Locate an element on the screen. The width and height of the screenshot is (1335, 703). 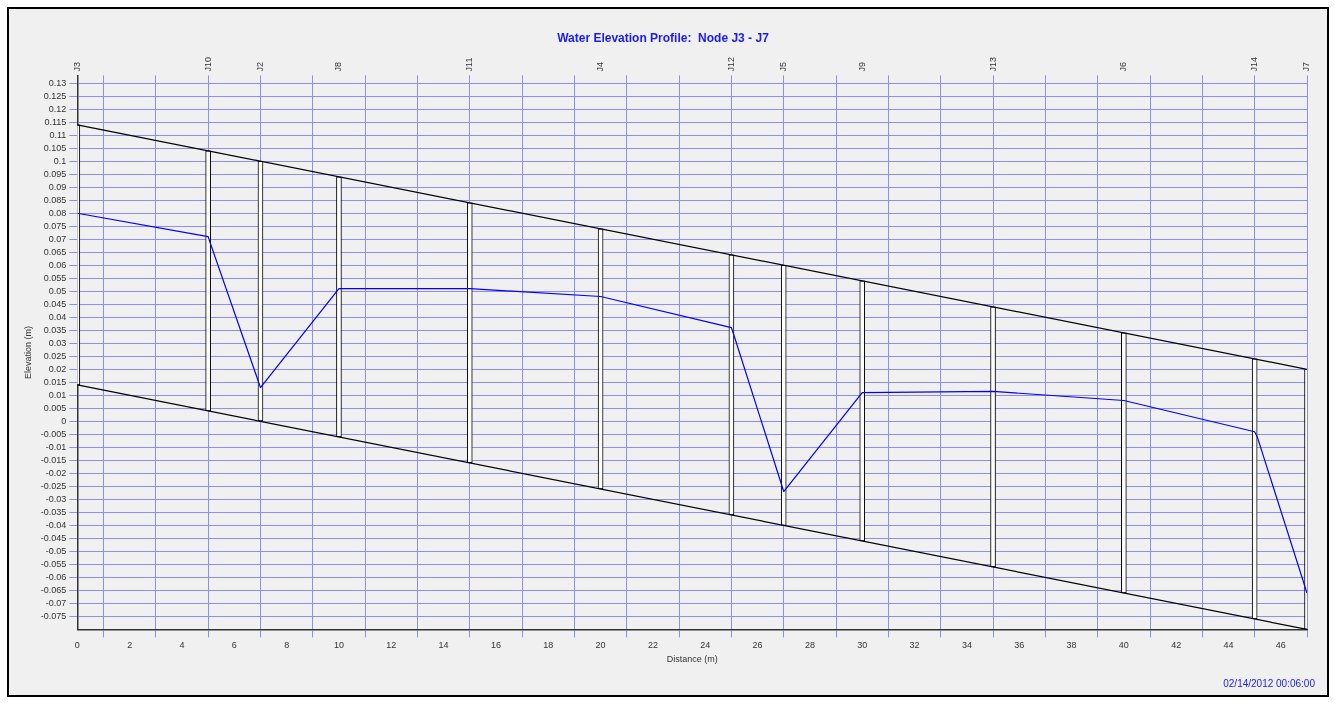
x-tick-label: 16 is located at coordinates (495, 645).